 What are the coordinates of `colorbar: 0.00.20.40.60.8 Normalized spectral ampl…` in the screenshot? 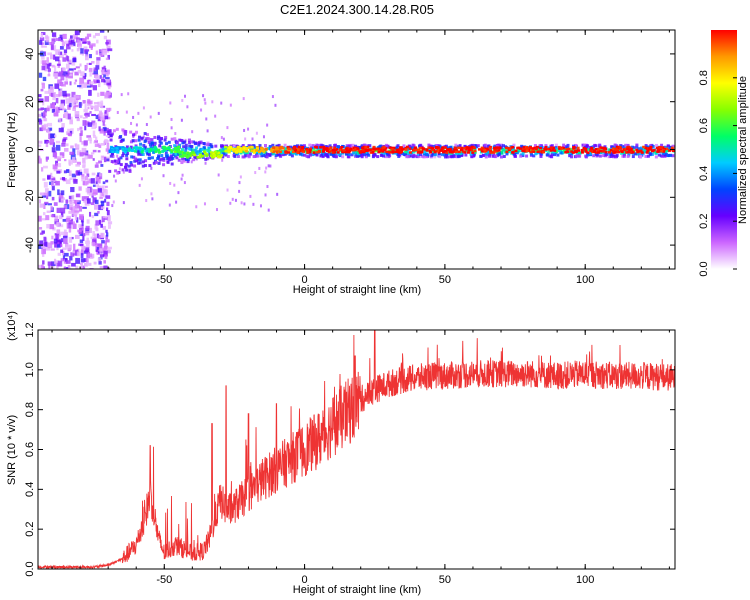 It's located at (723, 153).